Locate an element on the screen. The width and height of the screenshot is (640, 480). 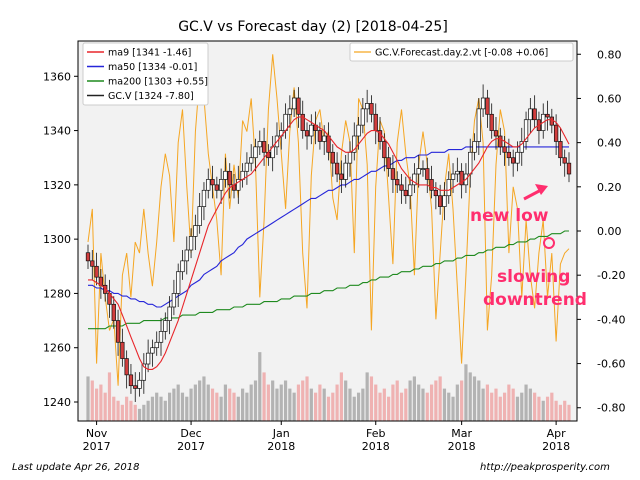
x-tick-label: Mar is located at coordinates (461, 433).